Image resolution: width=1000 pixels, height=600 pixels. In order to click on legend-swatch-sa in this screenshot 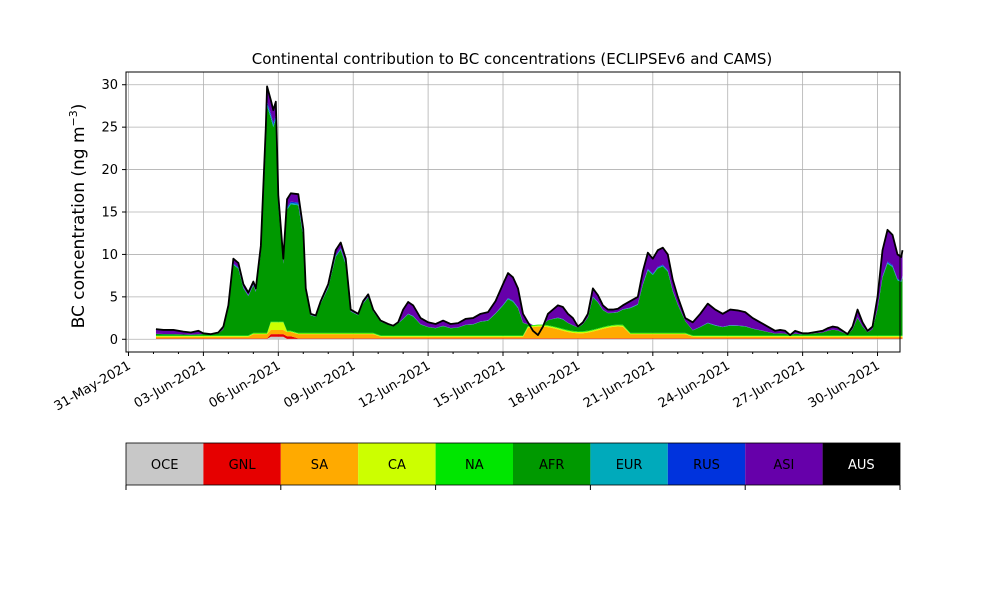, I will do `click(319, 464)`.